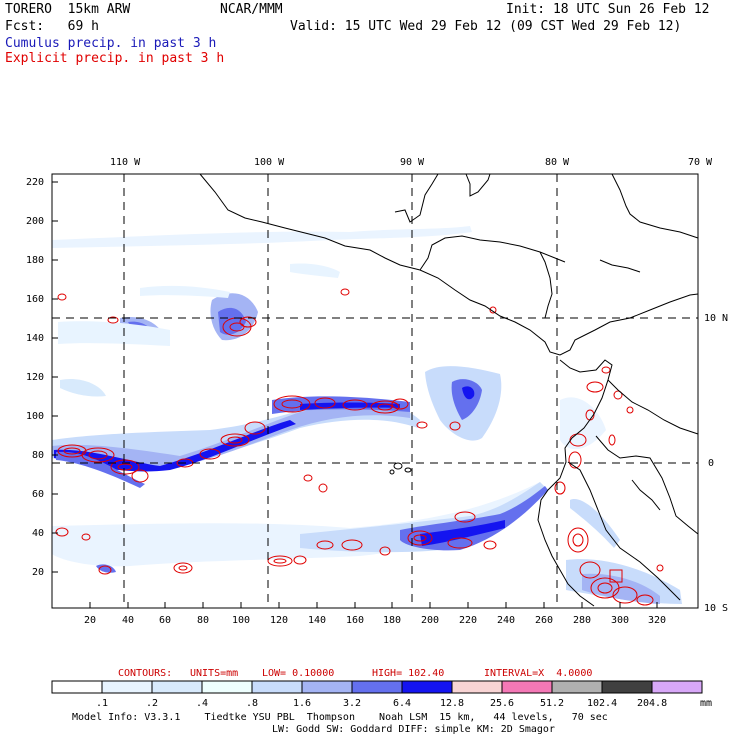 The height and width of the screenshot is (740, 740). I want to click on lon-label-90w: 90 W, so click(412, 162).